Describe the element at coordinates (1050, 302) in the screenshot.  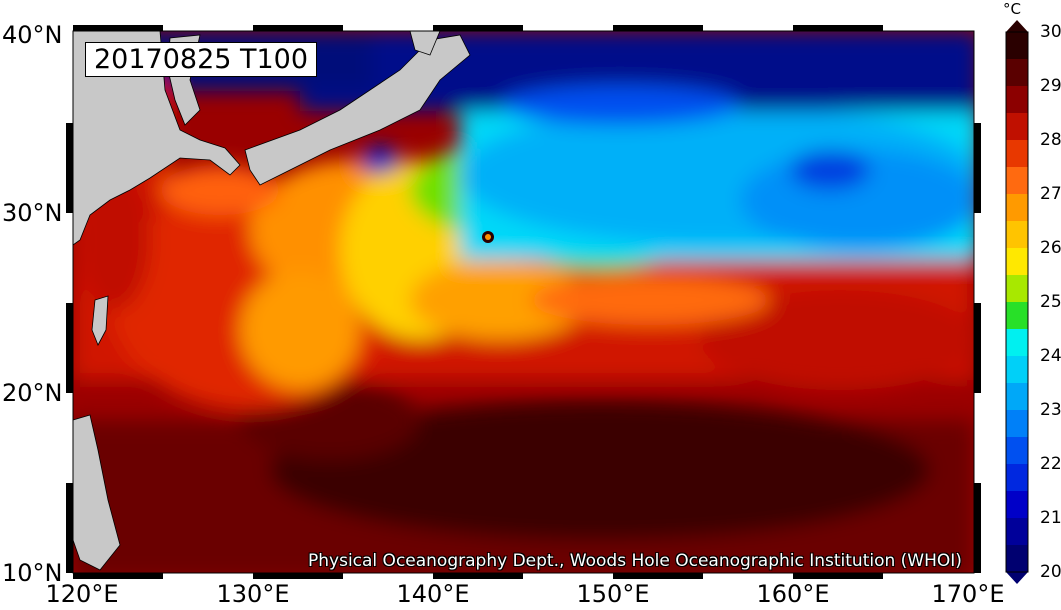
I see `colorbar-tick-label: 25` at that location.